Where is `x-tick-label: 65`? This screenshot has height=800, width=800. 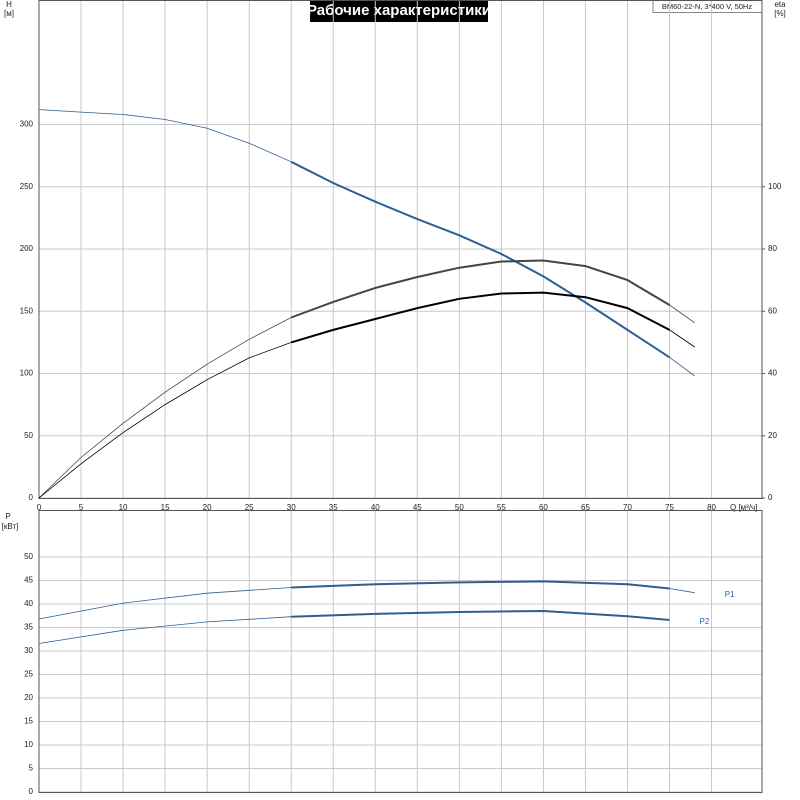 x-tick-label: 65 is located at coordinates (585, 507).